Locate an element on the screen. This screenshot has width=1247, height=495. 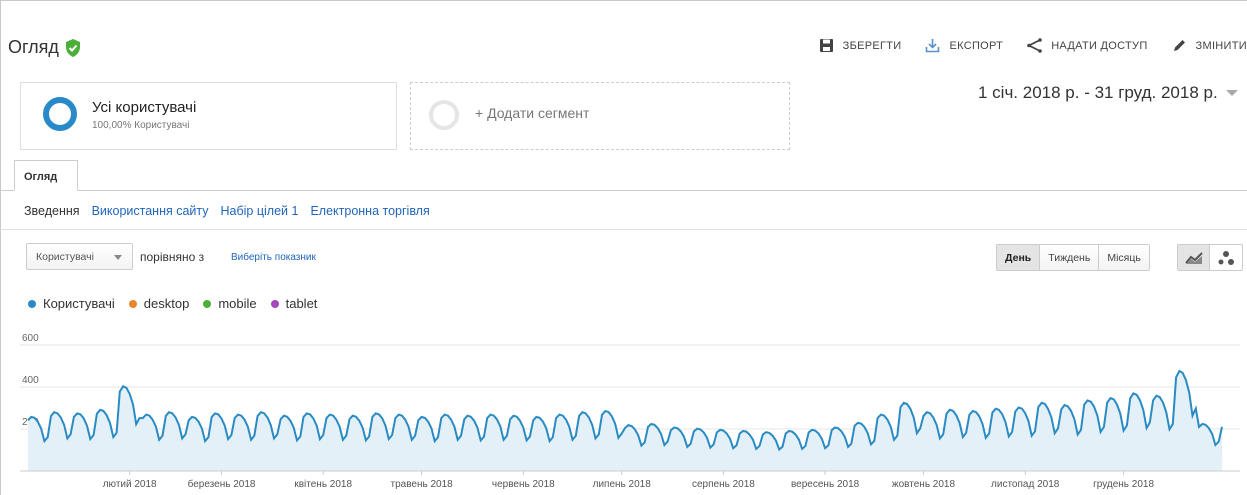
line-chart-icon is located at coordinates (1193, 257).